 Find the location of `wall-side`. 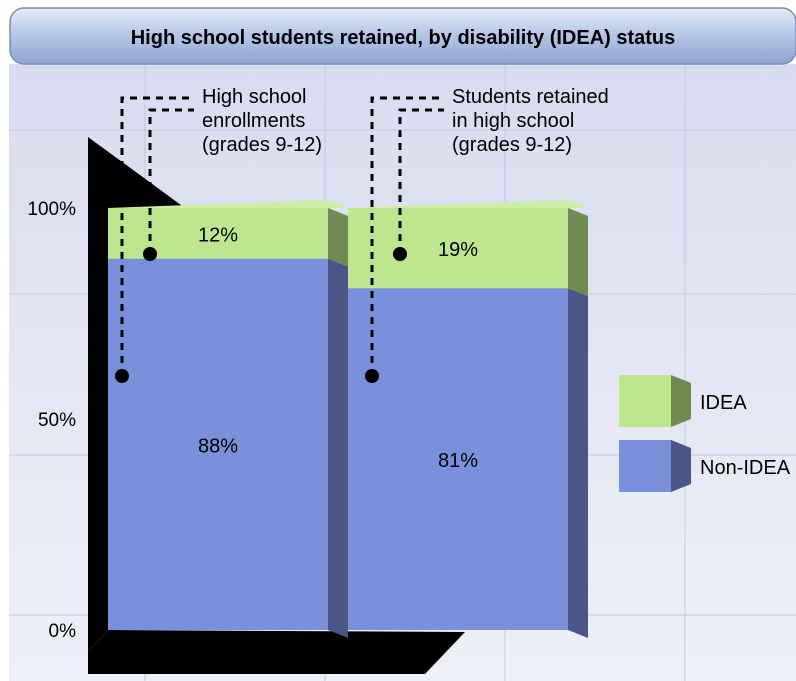

wall-side is located at coordinates (136, 394).